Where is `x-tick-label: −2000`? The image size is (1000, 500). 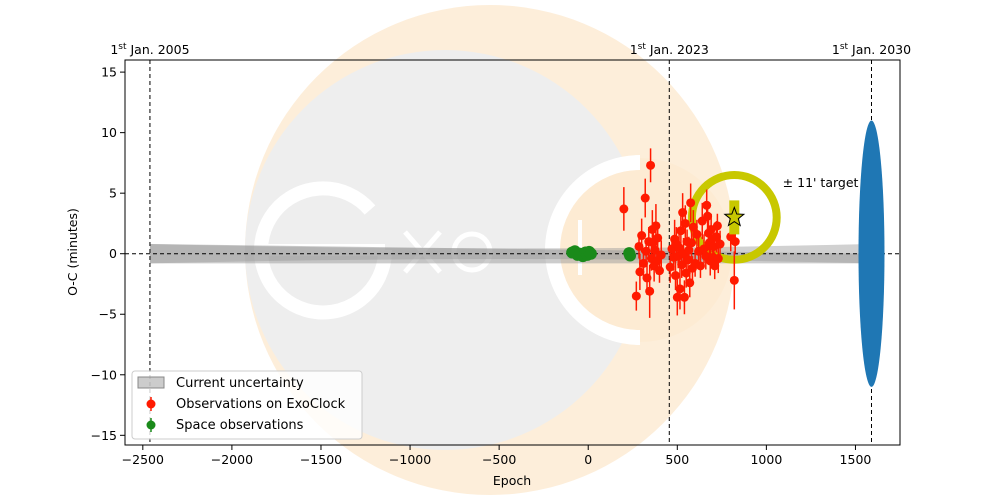 x-tick-label: −2000 is located at coordinates (232, 459).